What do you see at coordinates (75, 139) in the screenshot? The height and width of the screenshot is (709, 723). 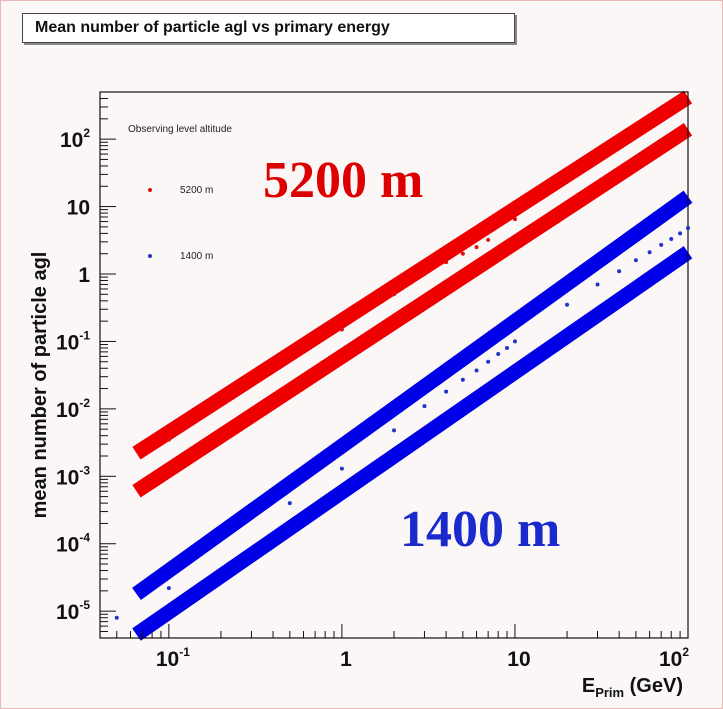 I see `y-tick-label: 10²` at bounding box center [75, 139].